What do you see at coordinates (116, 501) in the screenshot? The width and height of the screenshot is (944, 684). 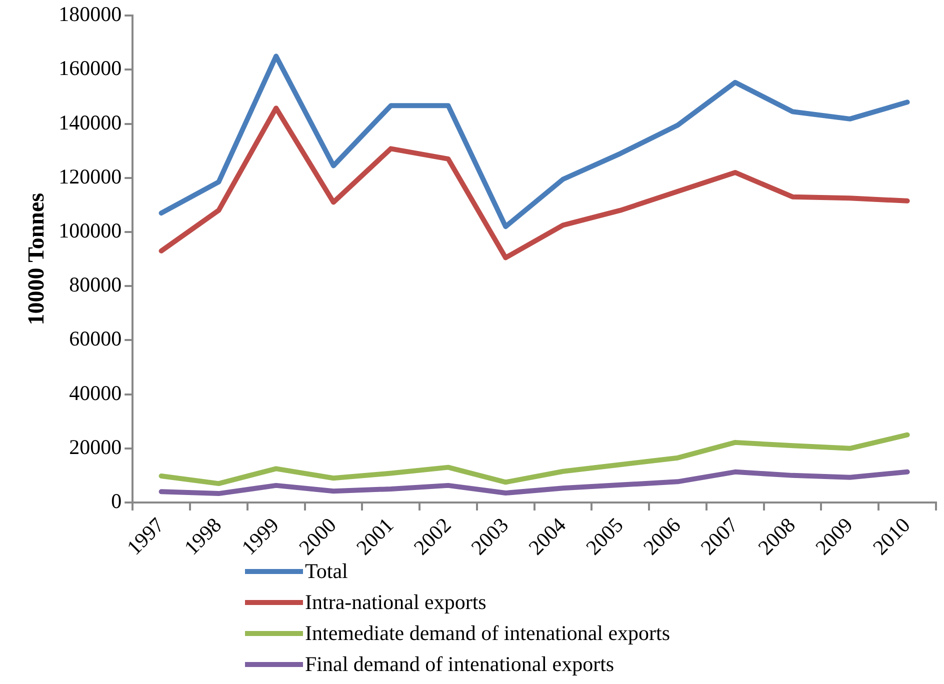 I see `y-tick-label: 0` at bounding box center [116, 501].